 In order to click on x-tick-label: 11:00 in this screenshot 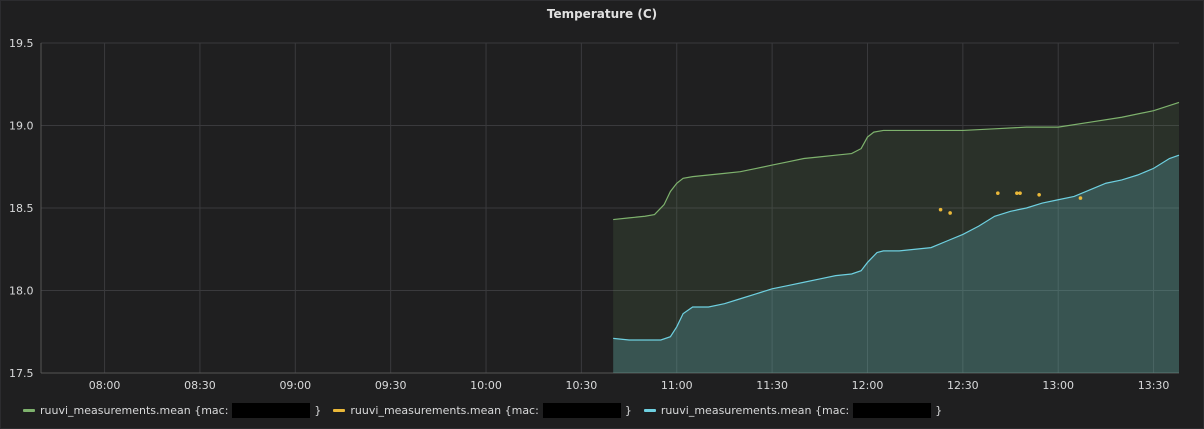, I will do `click(677, 385)`.